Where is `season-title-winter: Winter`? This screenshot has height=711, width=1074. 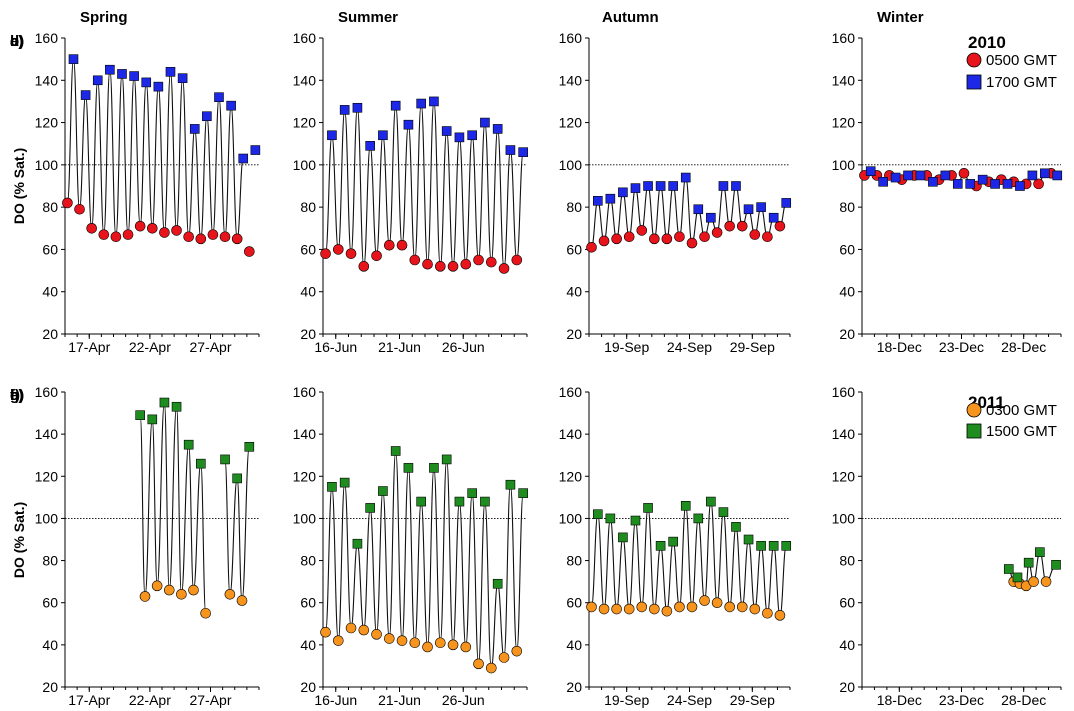
season-title-winter: Winter is located at coordinates (900, 17).